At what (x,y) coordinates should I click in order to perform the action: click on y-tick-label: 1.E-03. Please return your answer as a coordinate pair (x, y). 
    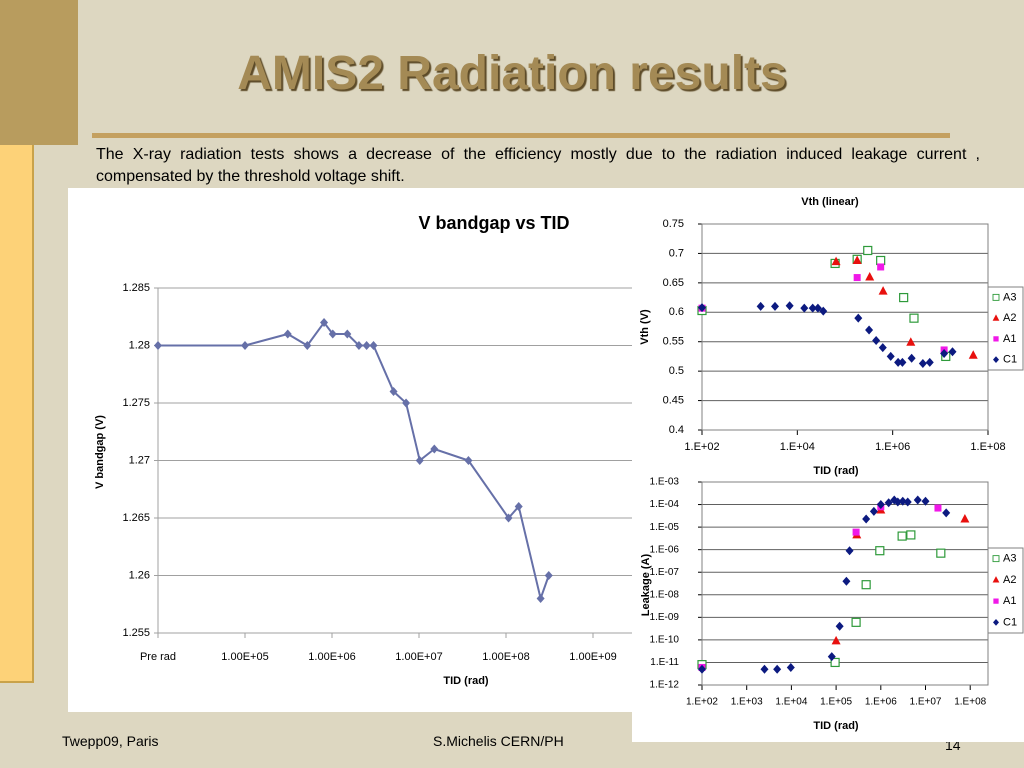
    Looking at the image, I should click on (665, 482).